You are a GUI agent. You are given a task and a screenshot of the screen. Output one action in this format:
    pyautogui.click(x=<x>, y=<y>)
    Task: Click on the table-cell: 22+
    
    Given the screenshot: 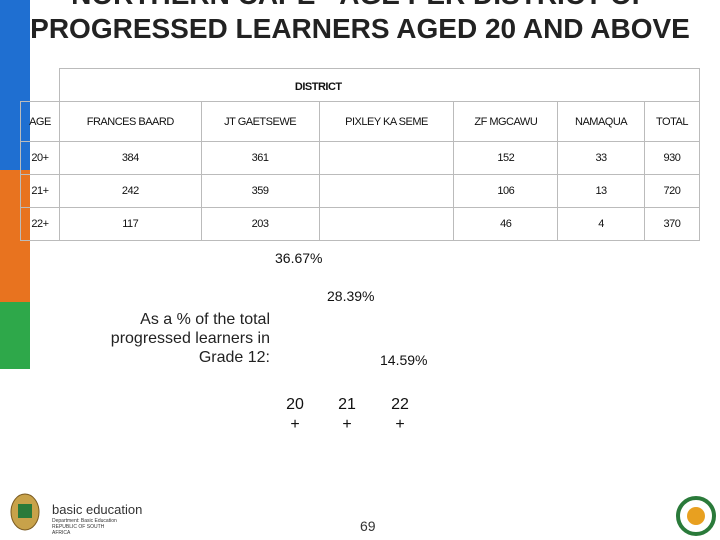 What is the action you would take?
    pyautogui.click(x=40, y=224)
    